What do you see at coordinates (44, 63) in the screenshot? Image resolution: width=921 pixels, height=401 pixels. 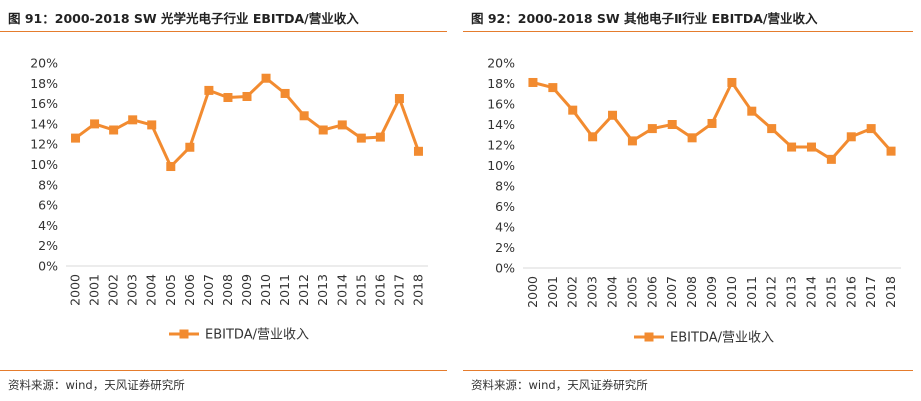 I see `y-tick-label: 20%` at bounding box center [44, 63].